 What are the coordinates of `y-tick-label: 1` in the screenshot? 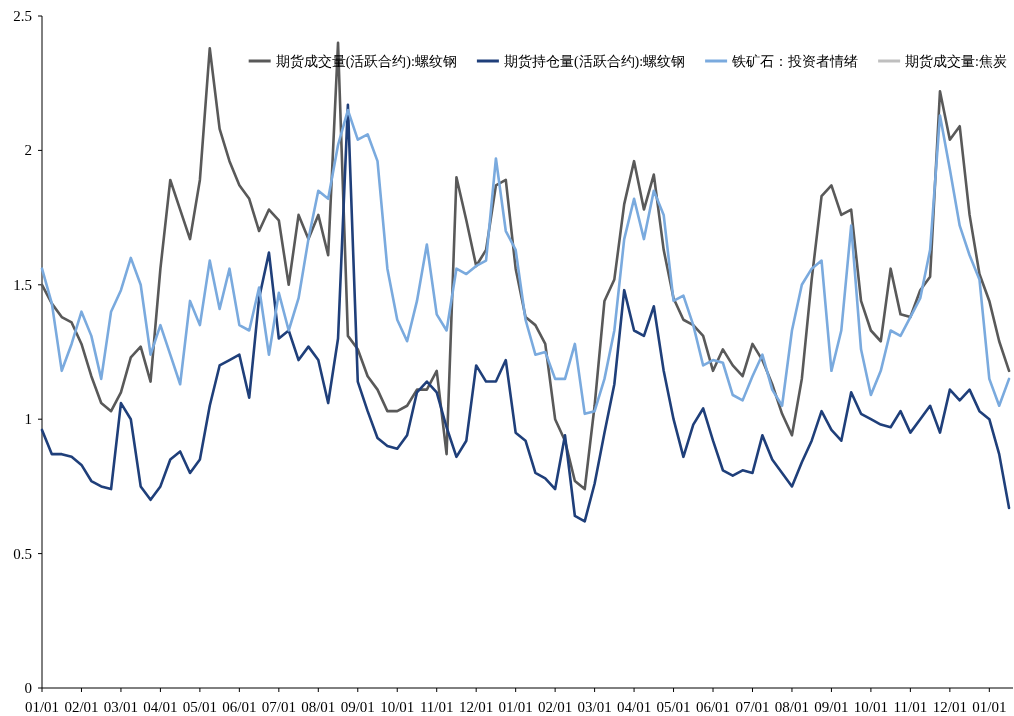 It's located at (28, 419).